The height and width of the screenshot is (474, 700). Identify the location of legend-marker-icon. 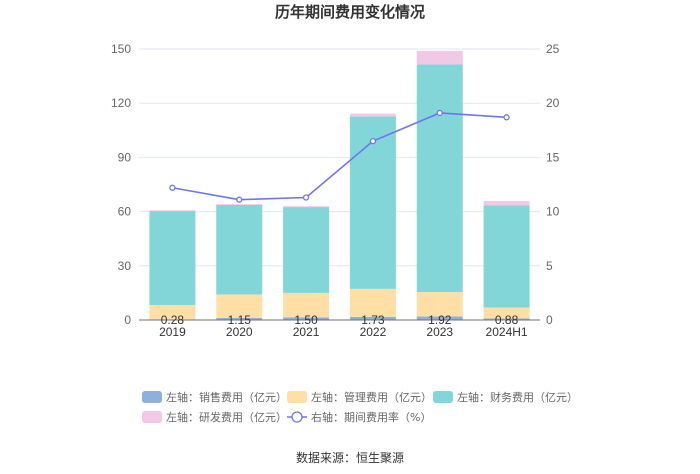
(297, 417).